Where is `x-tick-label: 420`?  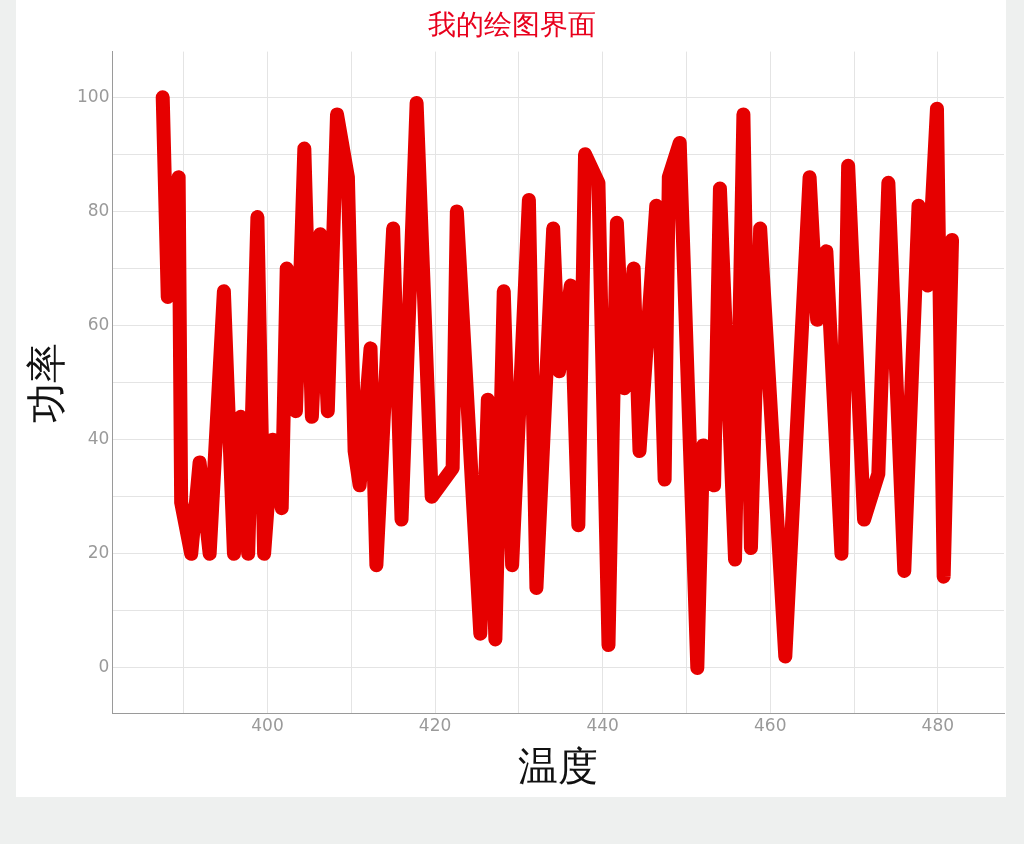 x-tick-label: 420 is located at coordinates (435, 725).